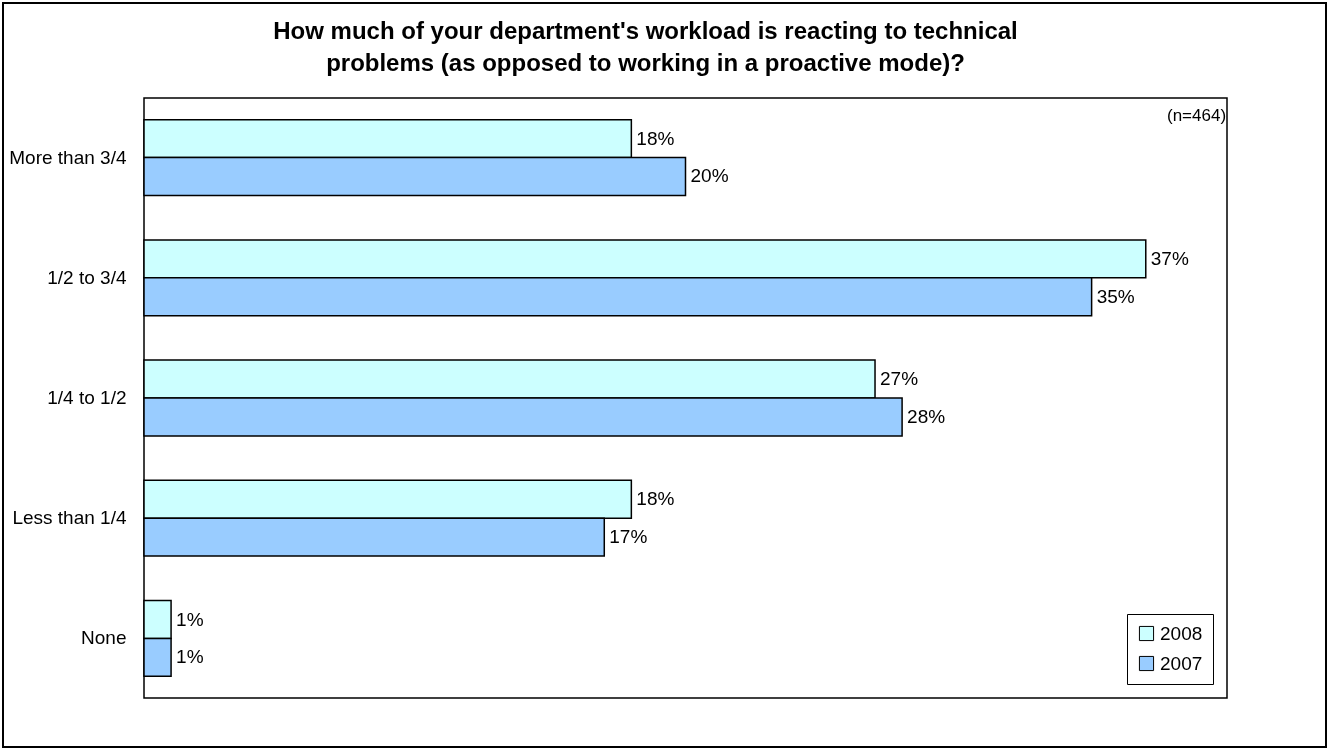 The width and height of the screenshot is (1329, 750). What do you see at coordinates (1169, 258) in the screenshot?
I see `data-label: 37%` at bounding box center [1169, 258].